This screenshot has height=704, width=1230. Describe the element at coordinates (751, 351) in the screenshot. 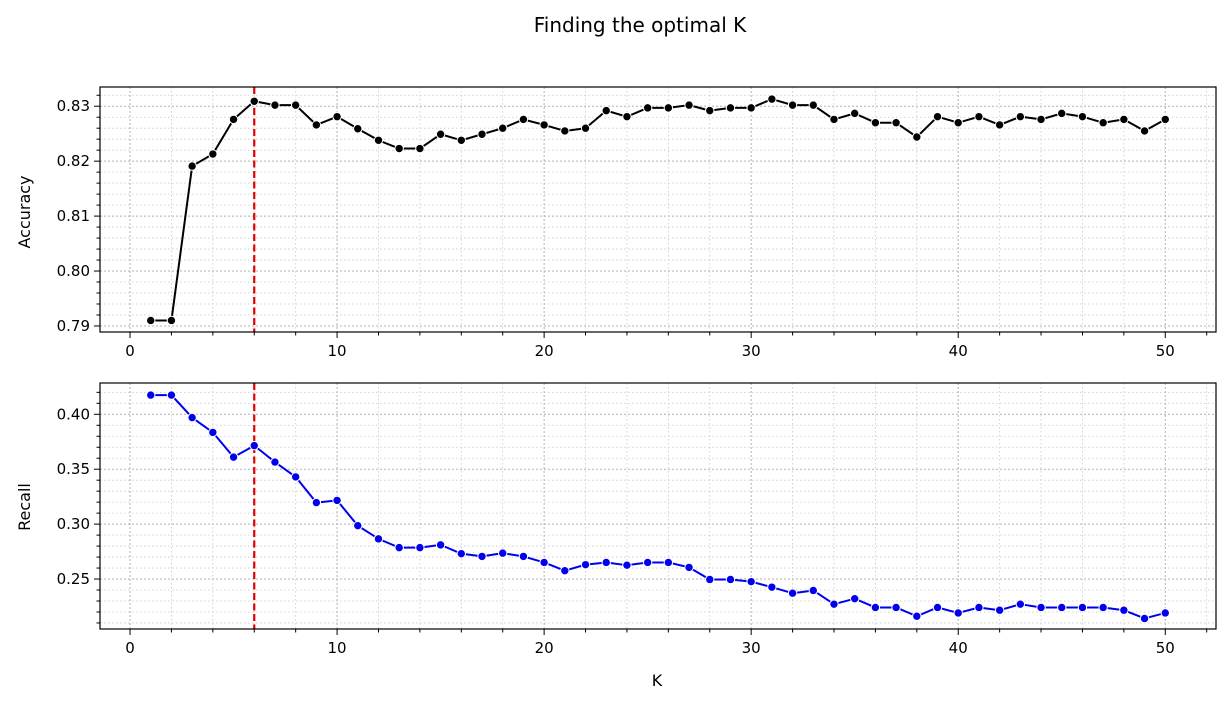

I see `accuracy-x-tick-label: 30` at that location.